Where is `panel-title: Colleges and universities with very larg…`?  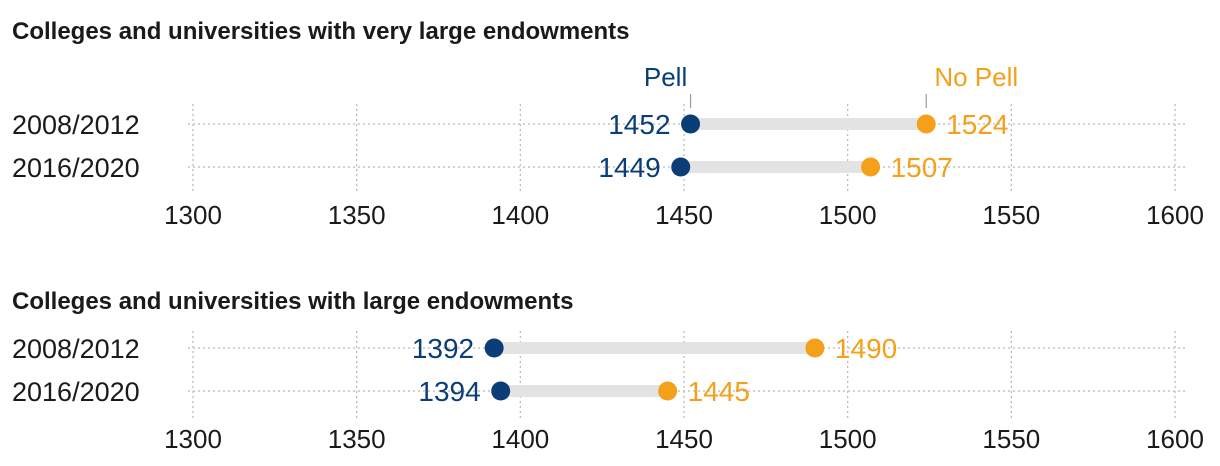
panel-title: Colleges and universities with very larg… is located at coordinates (321, 31).